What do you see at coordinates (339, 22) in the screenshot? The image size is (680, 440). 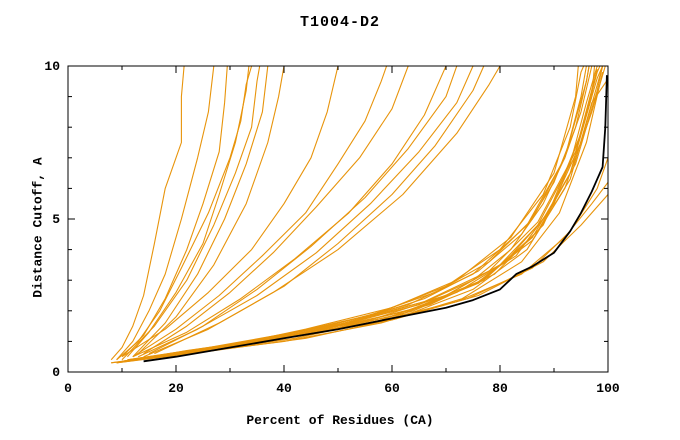 I see `chart-title: T1004-D2` at bounding box center [339, 22].